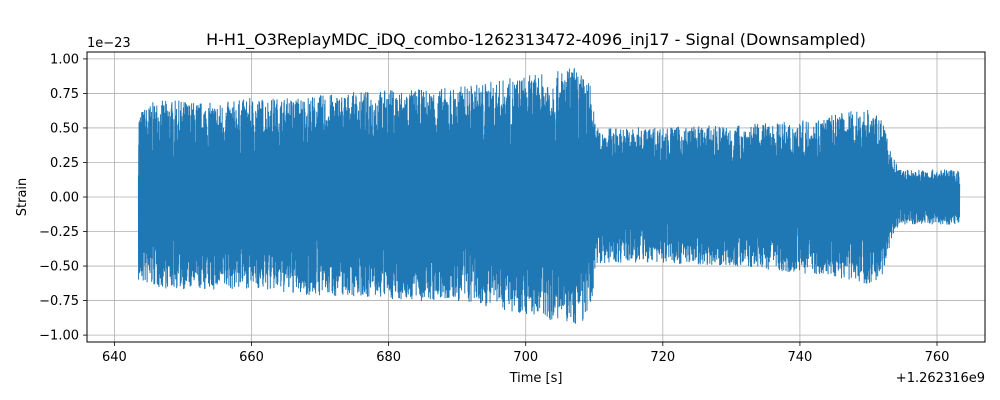 Image resolution: width=1000 pixels, height=400 pixels. What do you see at coordinates (536, 378) in the screenshot?
I see `x-axis-label: Time [s]` at bounding box center [536, 378].